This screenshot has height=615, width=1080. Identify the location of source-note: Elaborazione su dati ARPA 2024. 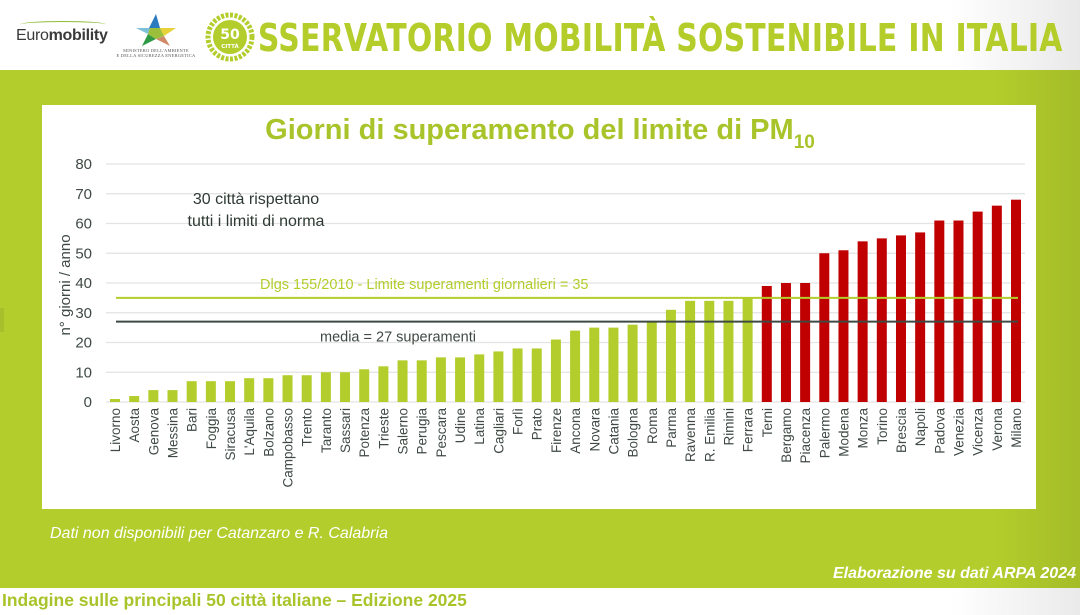
(954, 573).